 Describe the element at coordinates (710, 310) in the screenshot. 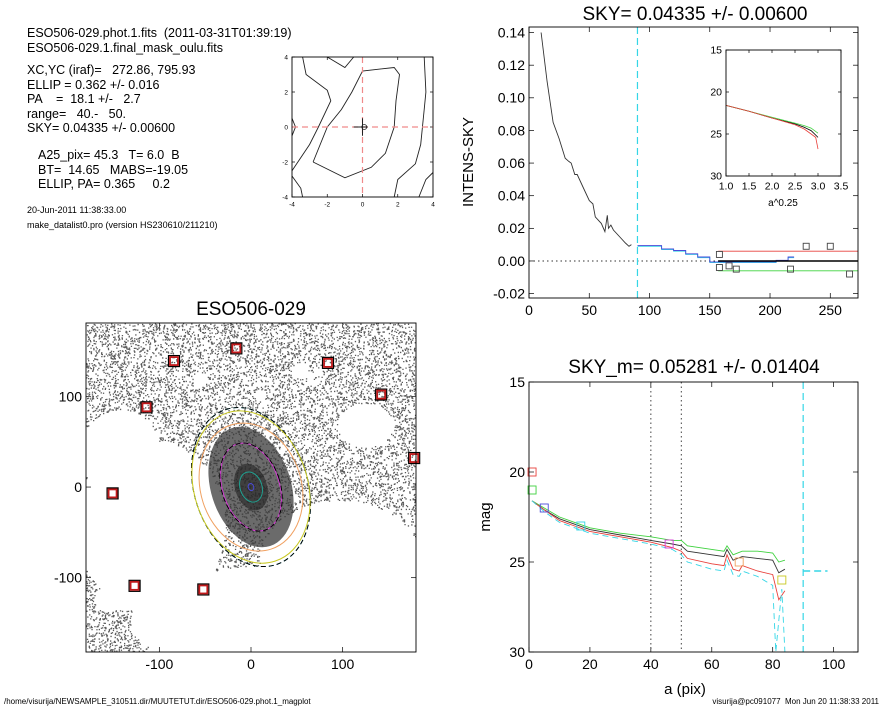

I see `x-tick-label: 150` at that location.